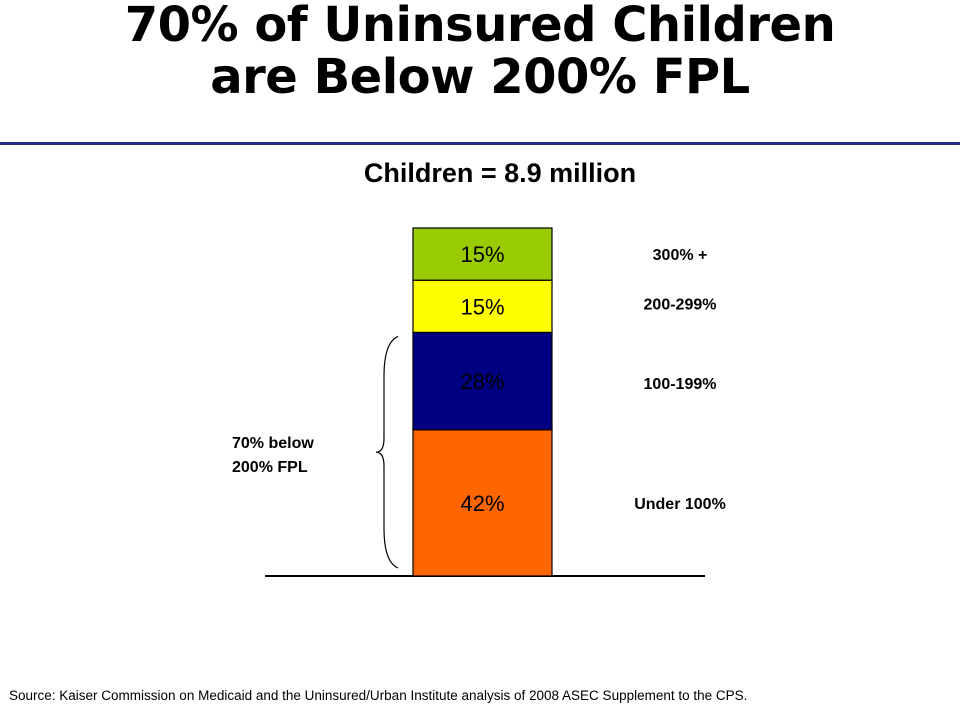 This screenshot has width=960, height=720. I want to click on title-divider, so click(480, 143).